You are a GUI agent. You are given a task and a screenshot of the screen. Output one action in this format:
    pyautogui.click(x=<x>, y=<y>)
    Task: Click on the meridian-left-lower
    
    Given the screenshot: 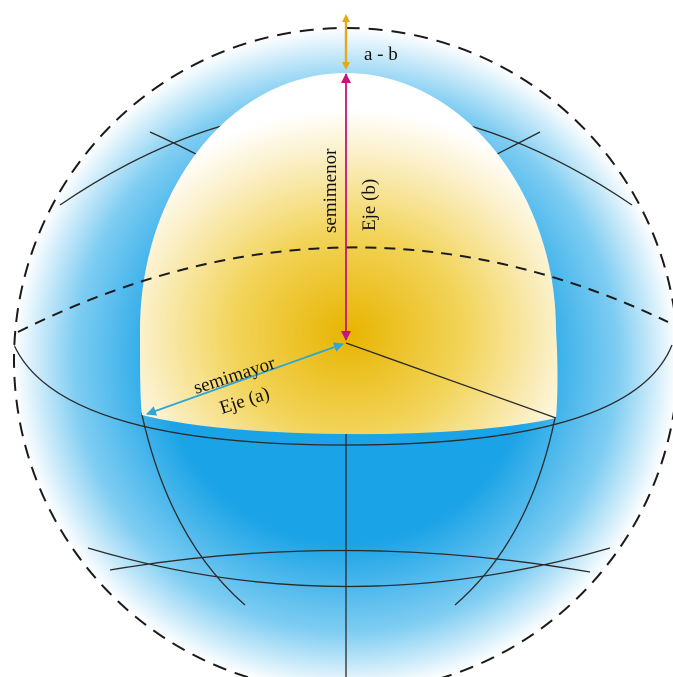 What is the action you would take?
    pyautogui.click(x=193, y=510)
    